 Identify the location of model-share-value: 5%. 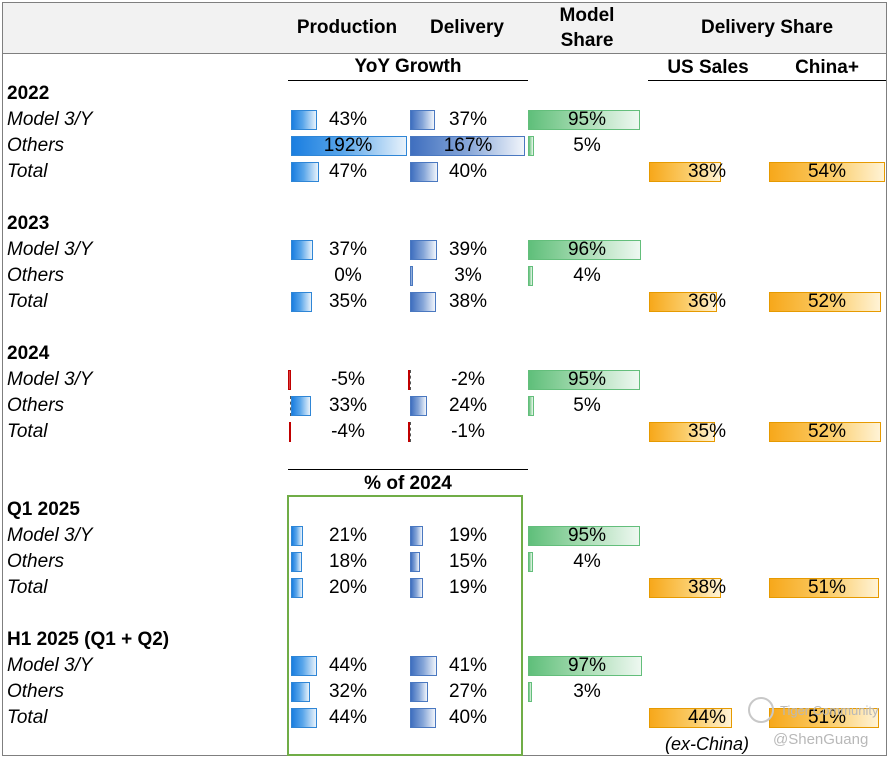
(587, 145).